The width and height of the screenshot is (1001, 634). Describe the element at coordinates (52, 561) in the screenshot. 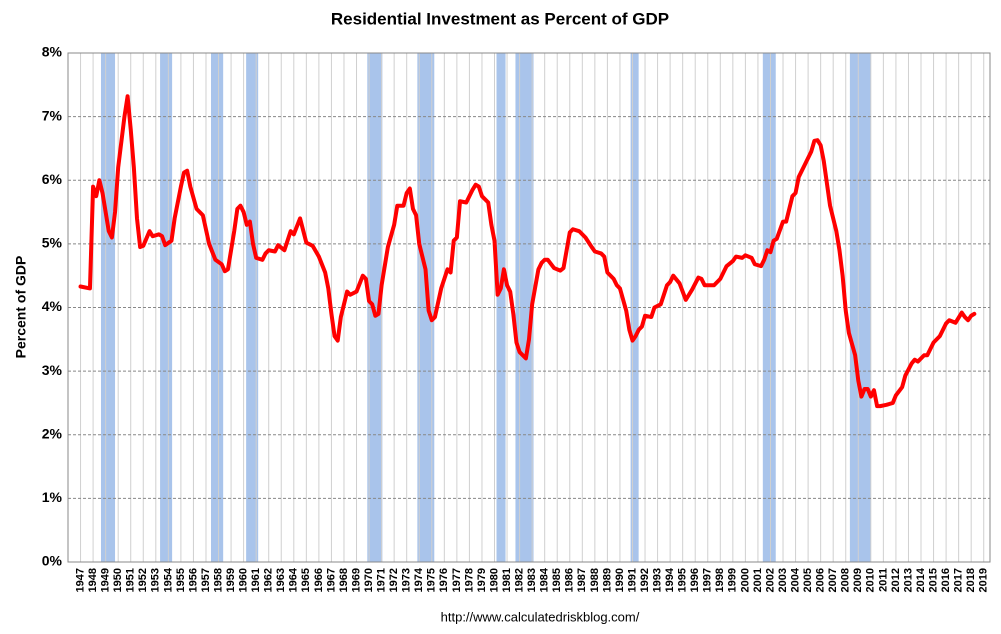

I see `y-tick-label: 0%` at that location.